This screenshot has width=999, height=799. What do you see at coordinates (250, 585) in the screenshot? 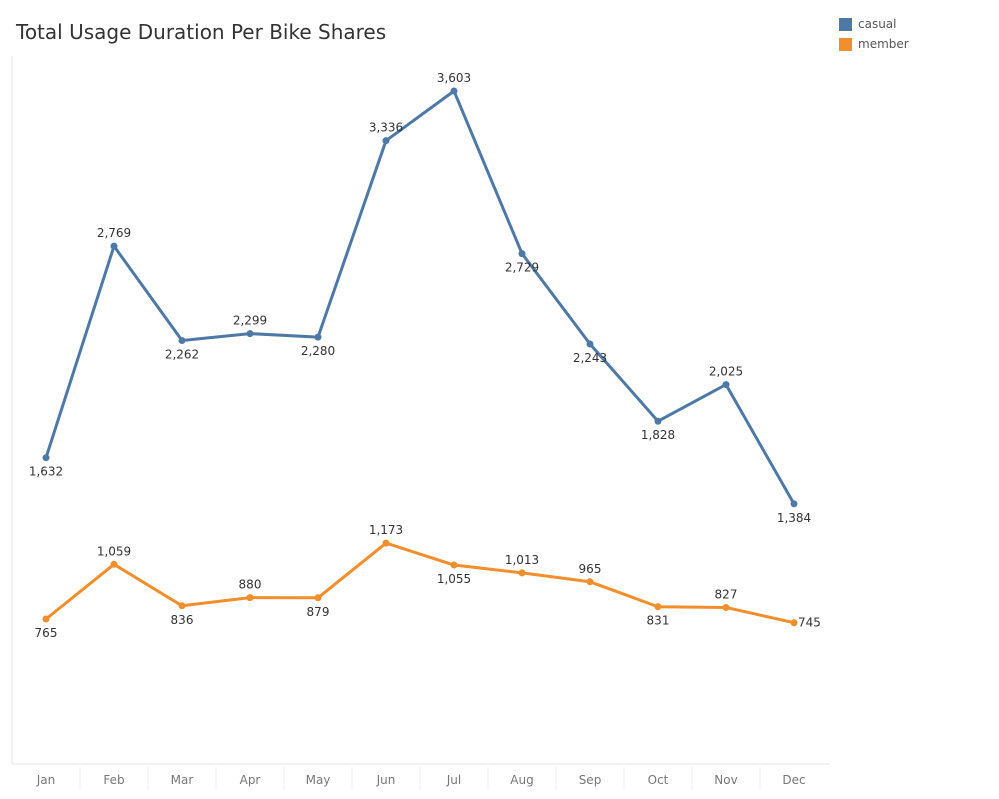
I see `data-label-member: 880` at bounding box center [250, 585].